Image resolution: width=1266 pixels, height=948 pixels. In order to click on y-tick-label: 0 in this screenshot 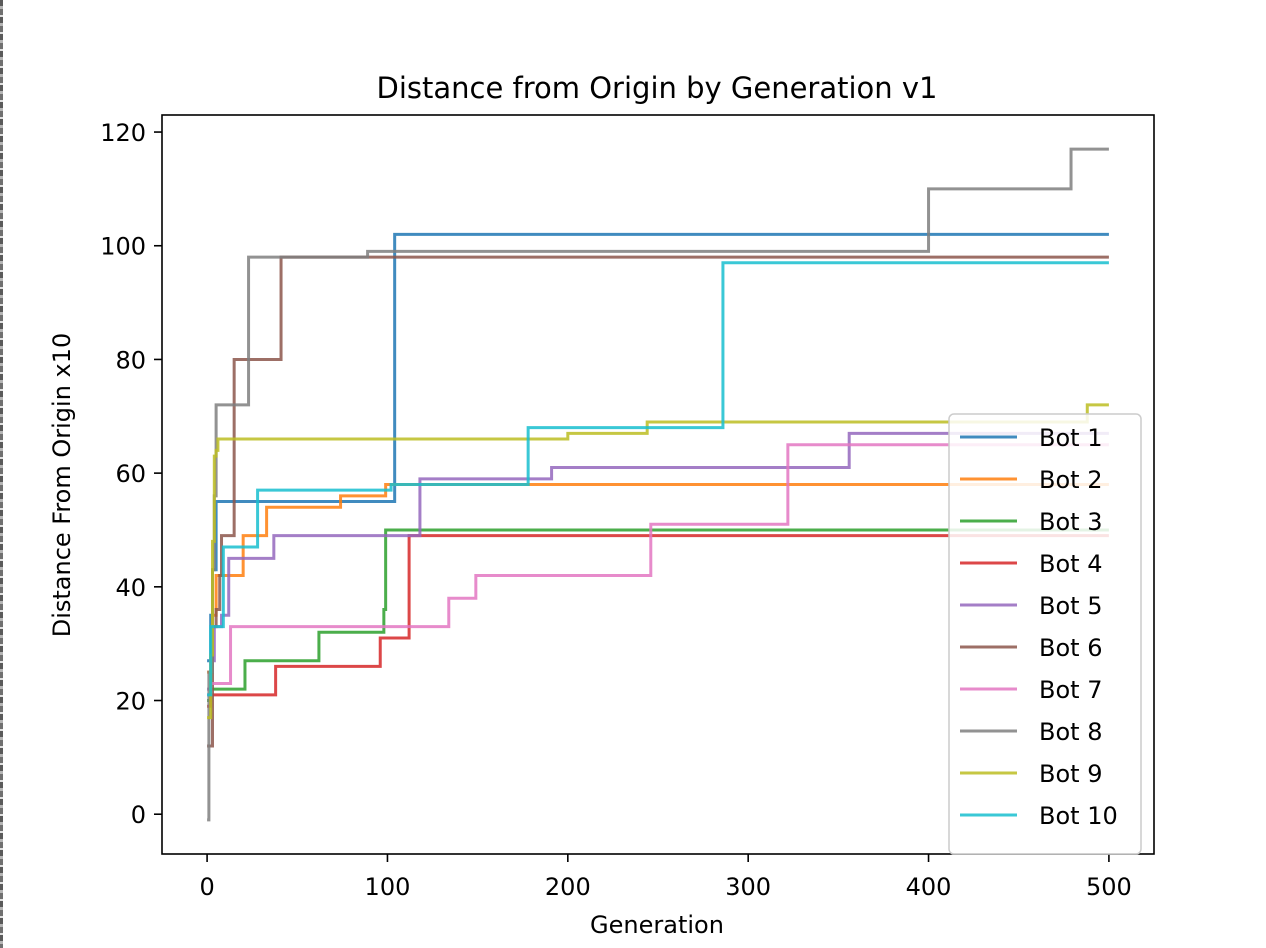, I will do `click(138, 815)`.